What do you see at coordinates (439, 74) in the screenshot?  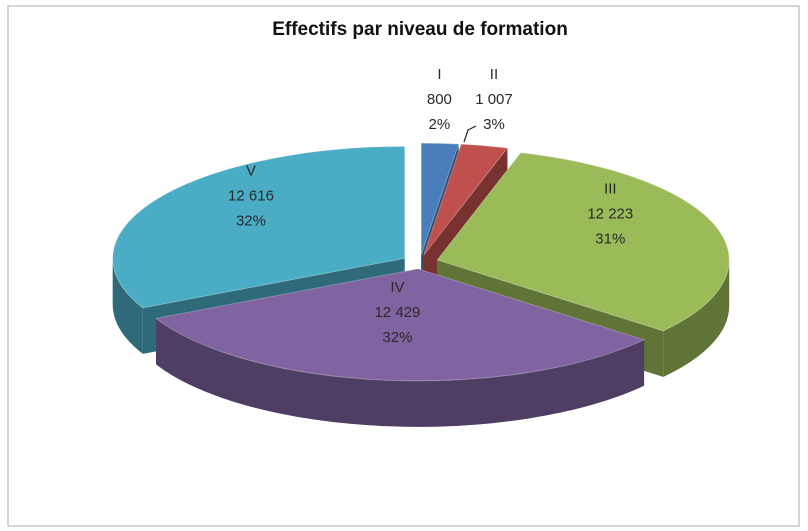 I see `category-label: I` at bounding box center [439, 74].